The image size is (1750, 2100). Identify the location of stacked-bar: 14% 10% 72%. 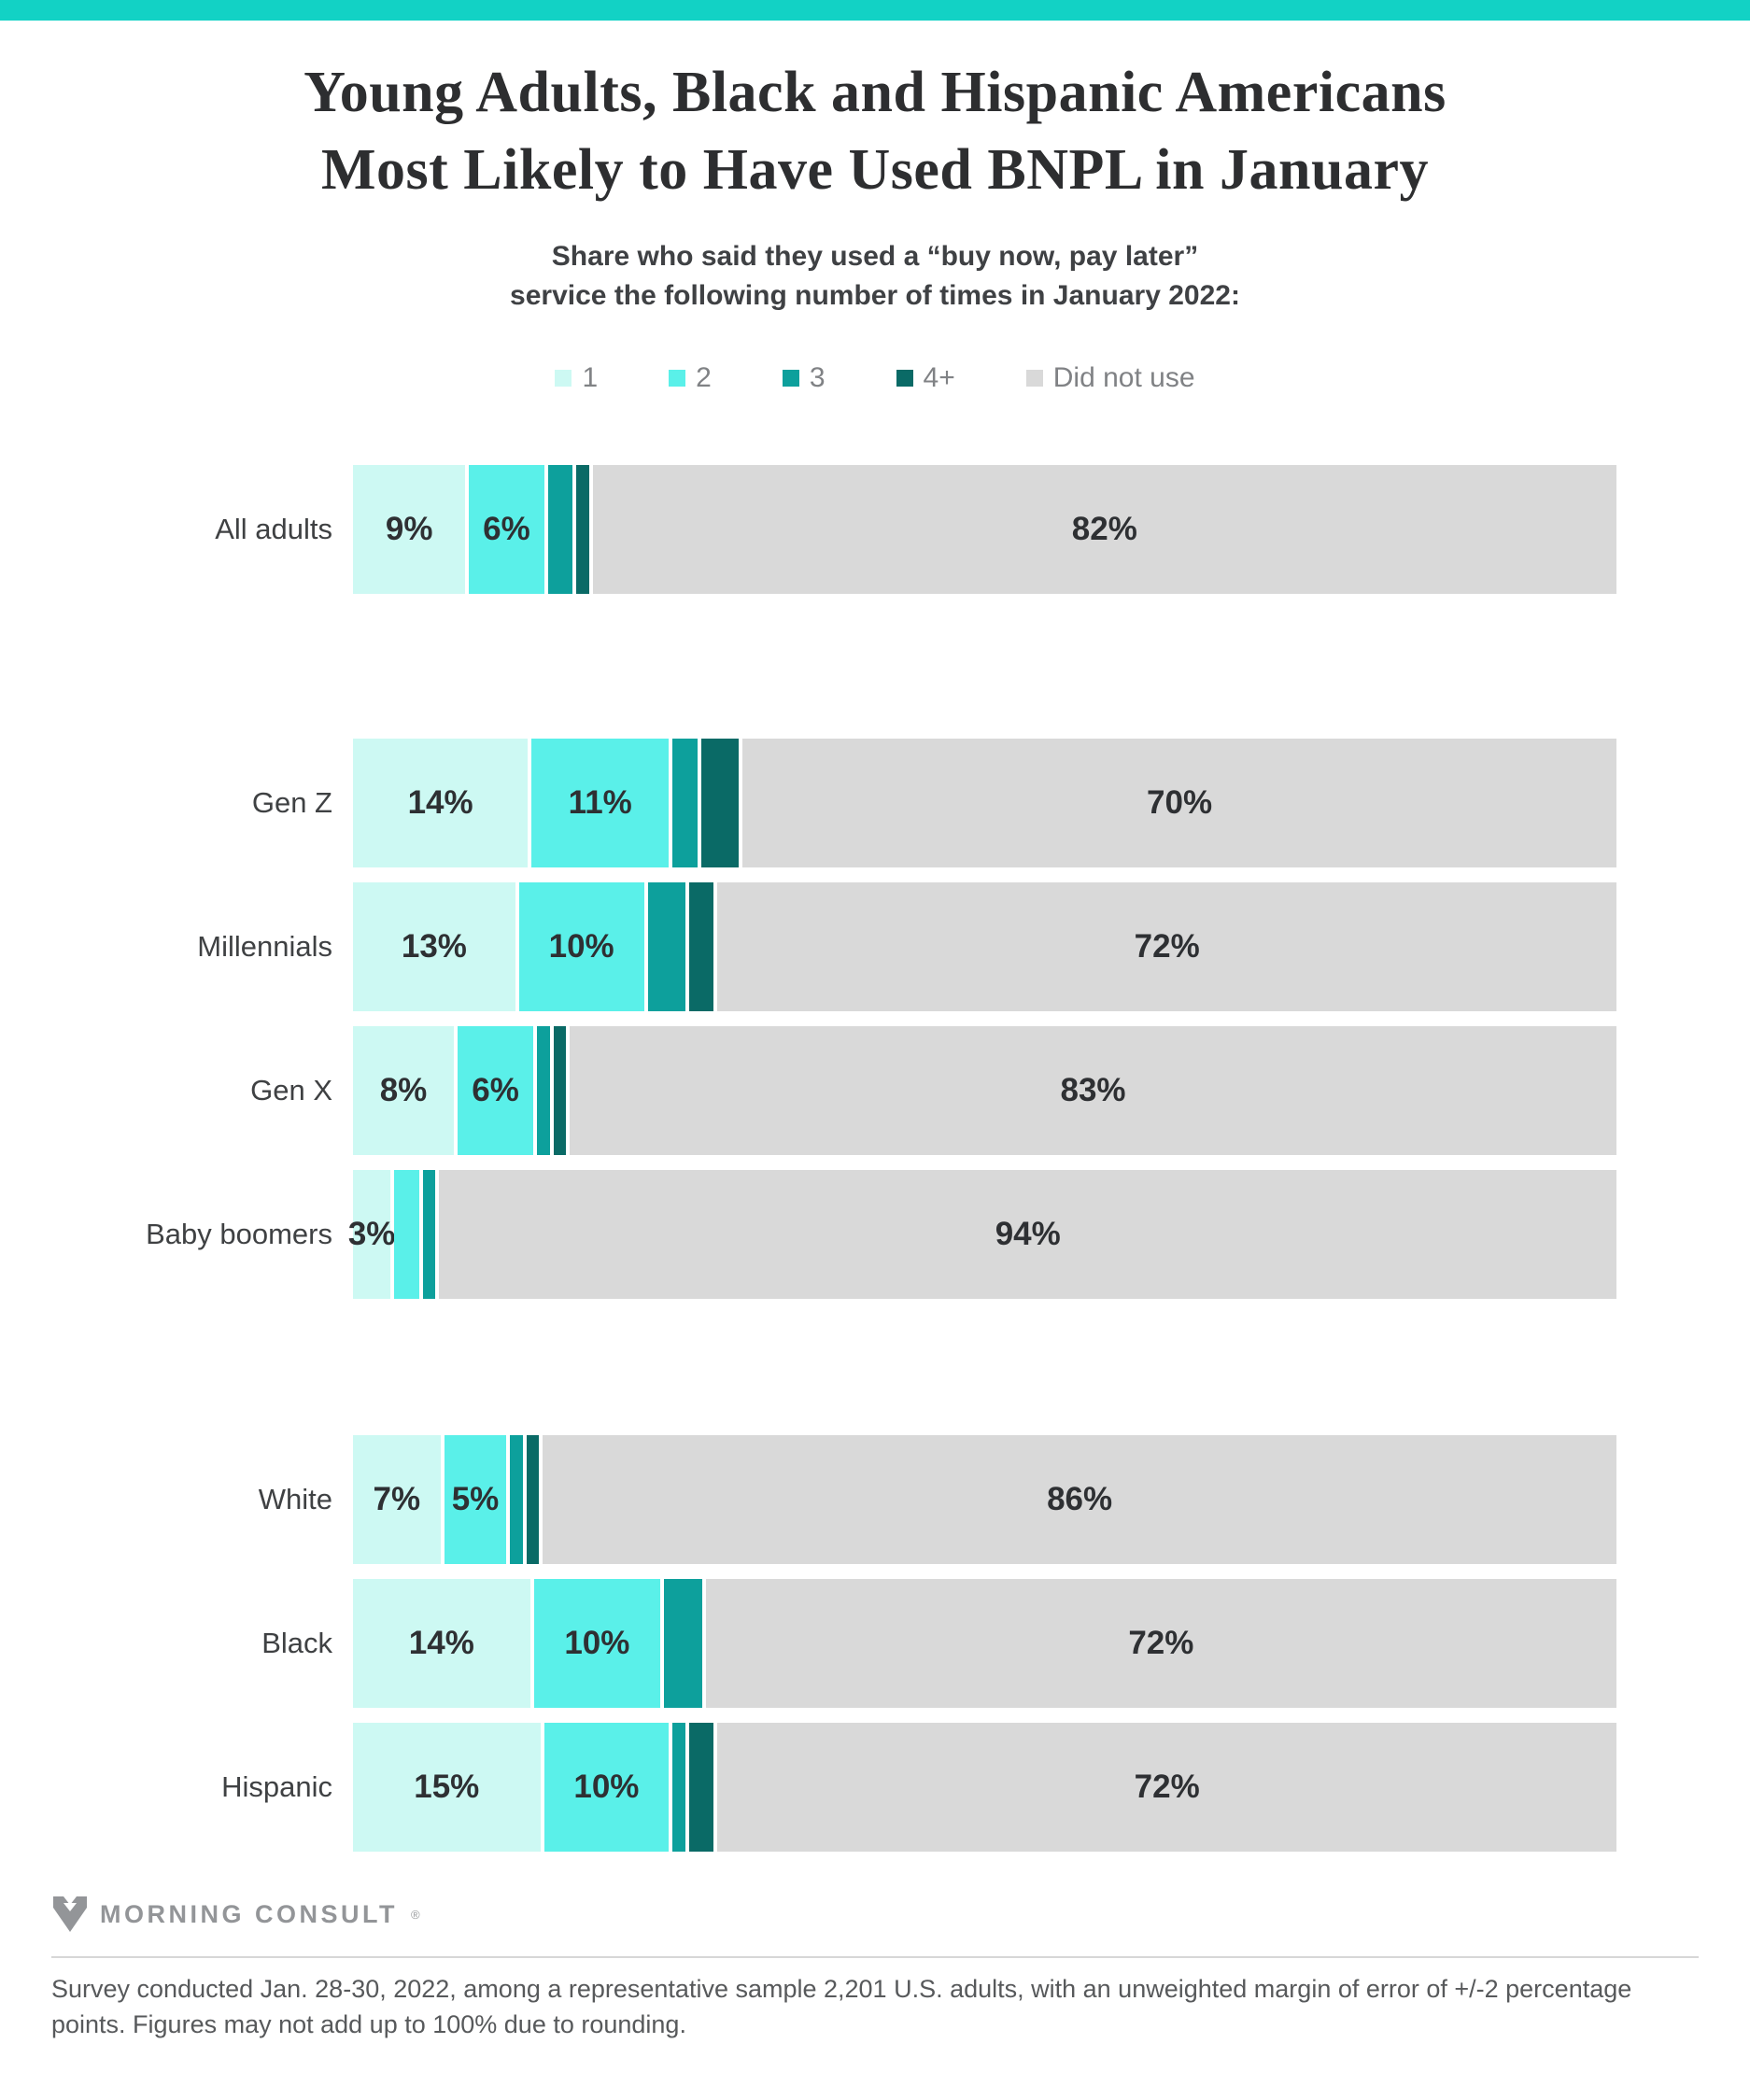
(985, 1644).